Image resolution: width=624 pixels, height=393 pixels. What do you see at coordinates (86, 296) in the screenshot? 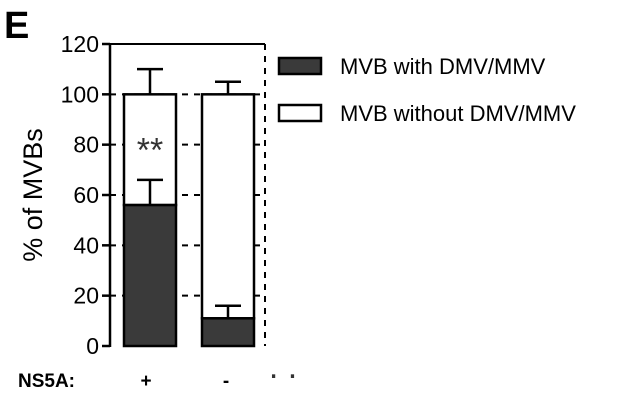
I see `y-tick-label: 20` at bounding box center [86, 296].